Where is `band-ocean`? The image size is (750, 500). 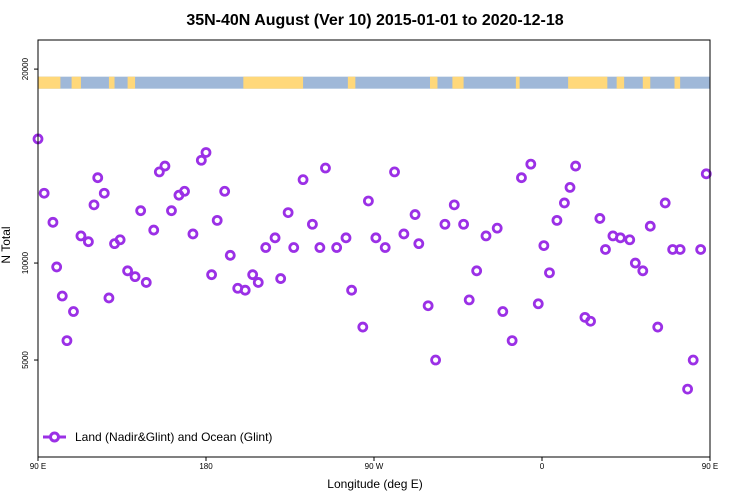 band-ocean is located at coordinates (374, 82).